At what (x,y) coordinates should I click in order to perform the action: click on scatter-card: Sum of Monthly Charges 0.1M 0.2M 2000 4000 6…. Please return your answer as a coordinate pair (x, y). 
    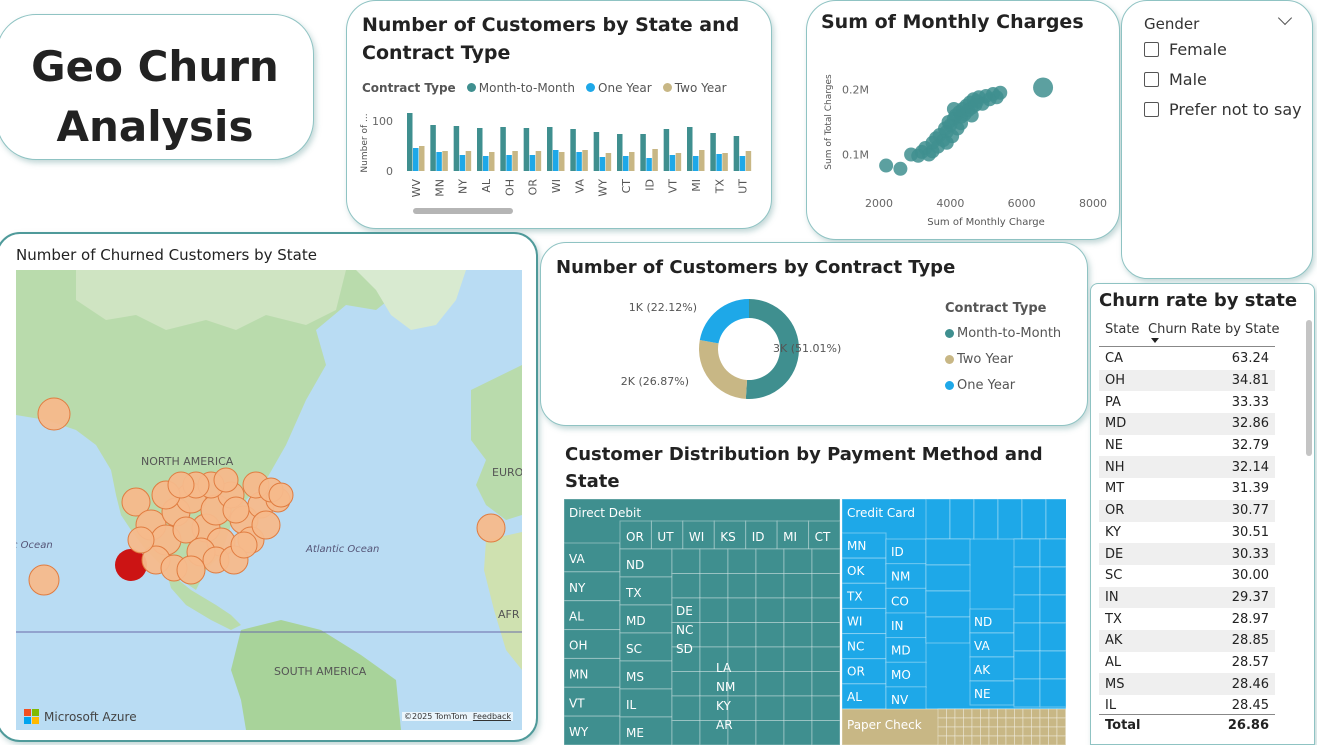
    Looking at the image, I should click on (963, 120).